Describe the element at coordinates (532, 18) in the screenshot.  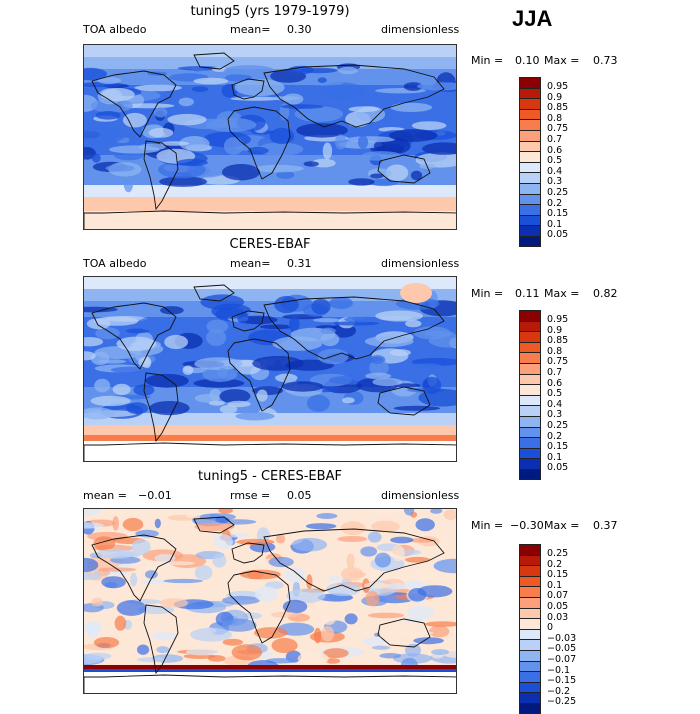
I see `season-label: JJA` at that location.